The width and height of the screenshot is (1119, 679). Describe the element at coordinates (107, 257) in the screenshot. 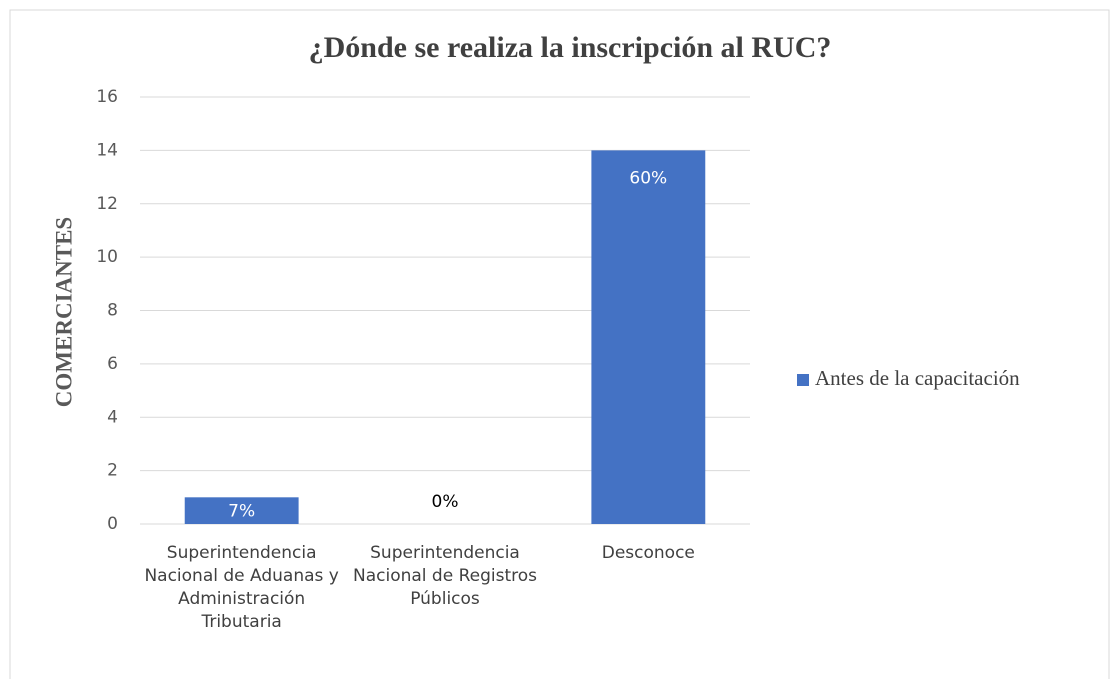

I see `y-tick-label: 10` at that location.